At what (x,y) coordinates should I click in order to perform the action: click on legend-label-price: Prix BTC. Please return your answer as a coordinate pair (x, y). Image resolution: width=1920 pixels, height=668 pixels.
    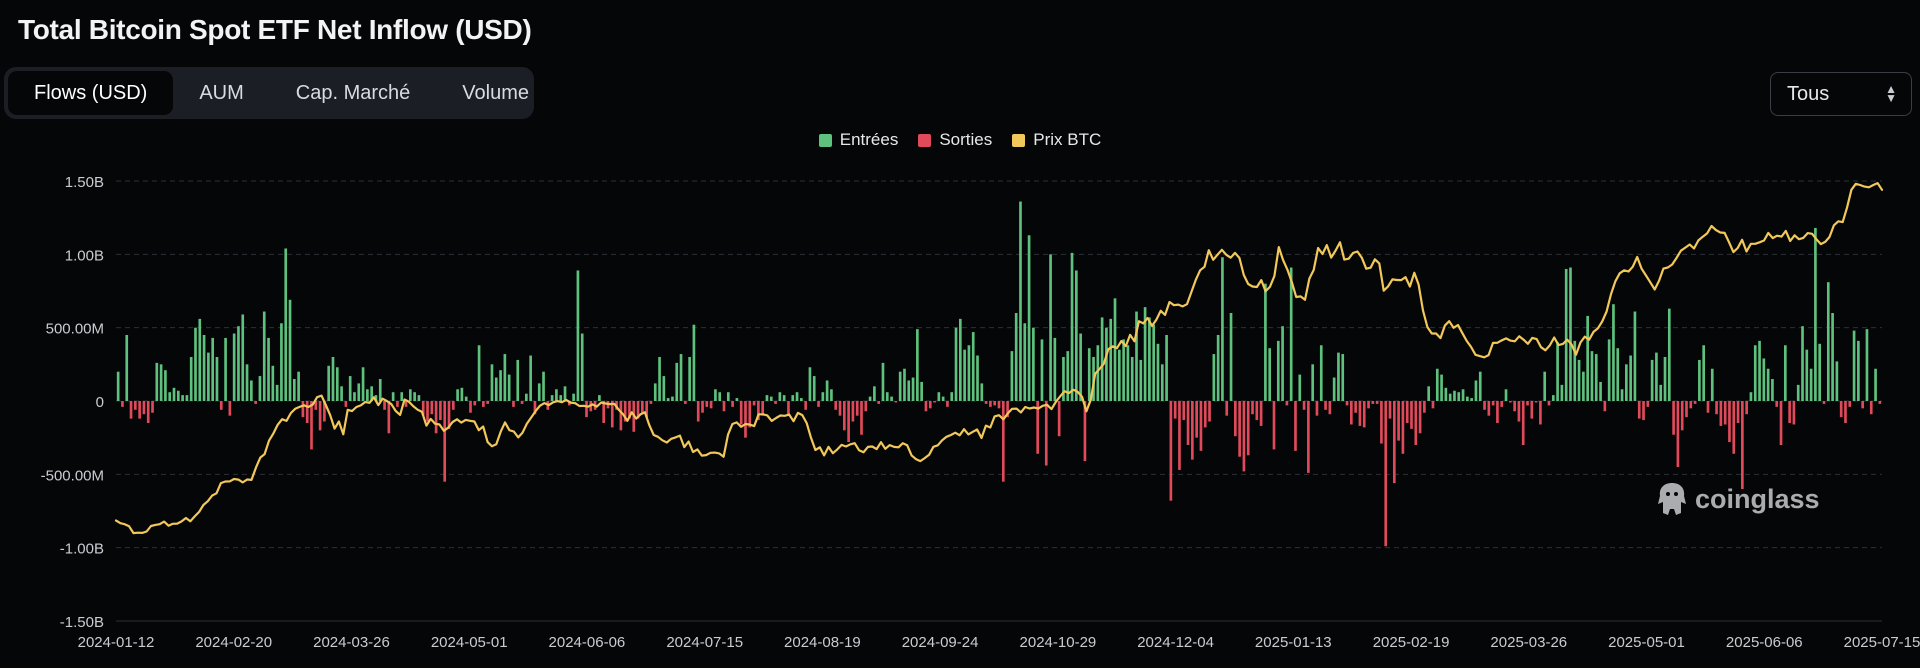
    Looking at the image, I should click on (1067, 139).